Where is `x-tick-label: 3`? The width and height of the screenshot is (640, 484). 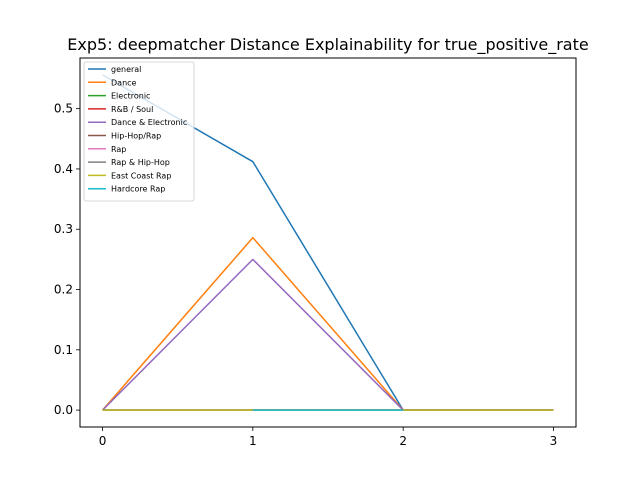
x-tick-label: 3 is located at coordinates (554, 441).